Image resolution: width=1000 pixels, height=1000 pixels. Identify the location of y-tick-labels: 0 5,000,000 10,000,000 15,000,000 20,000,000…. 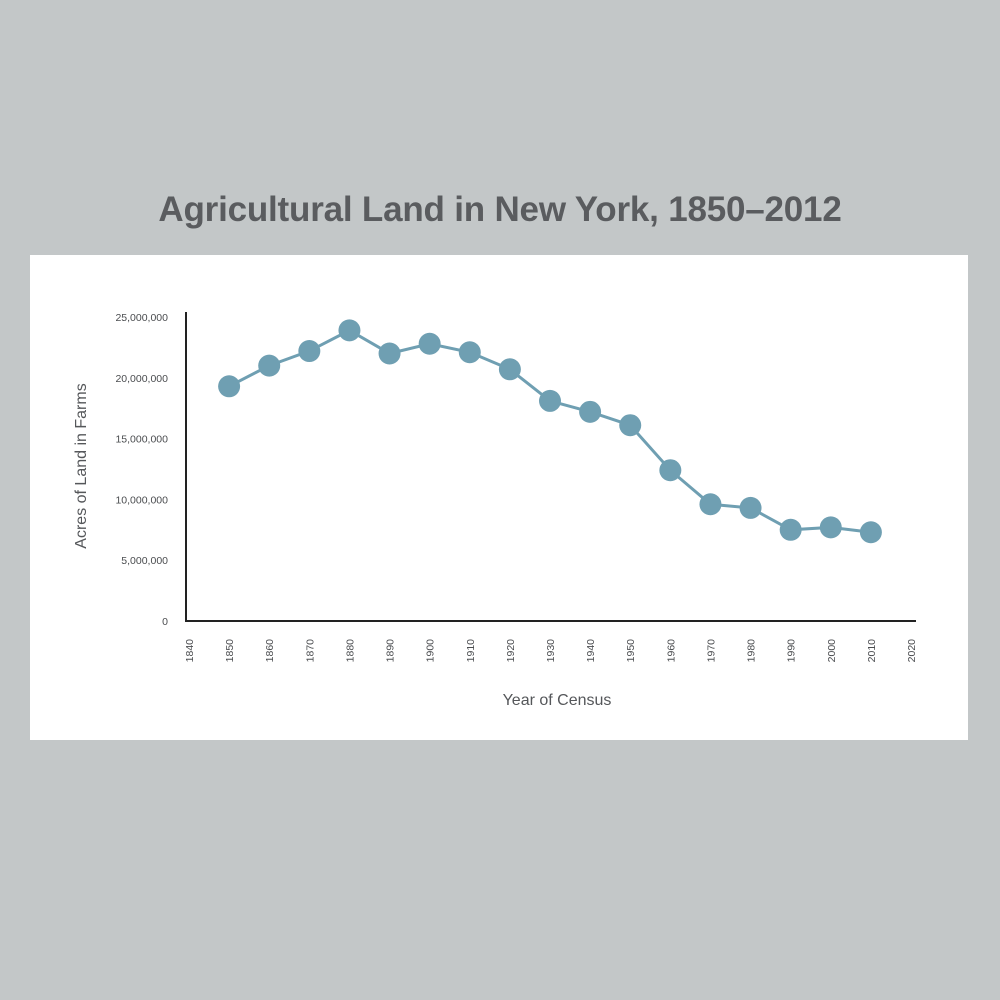
(141, 470).